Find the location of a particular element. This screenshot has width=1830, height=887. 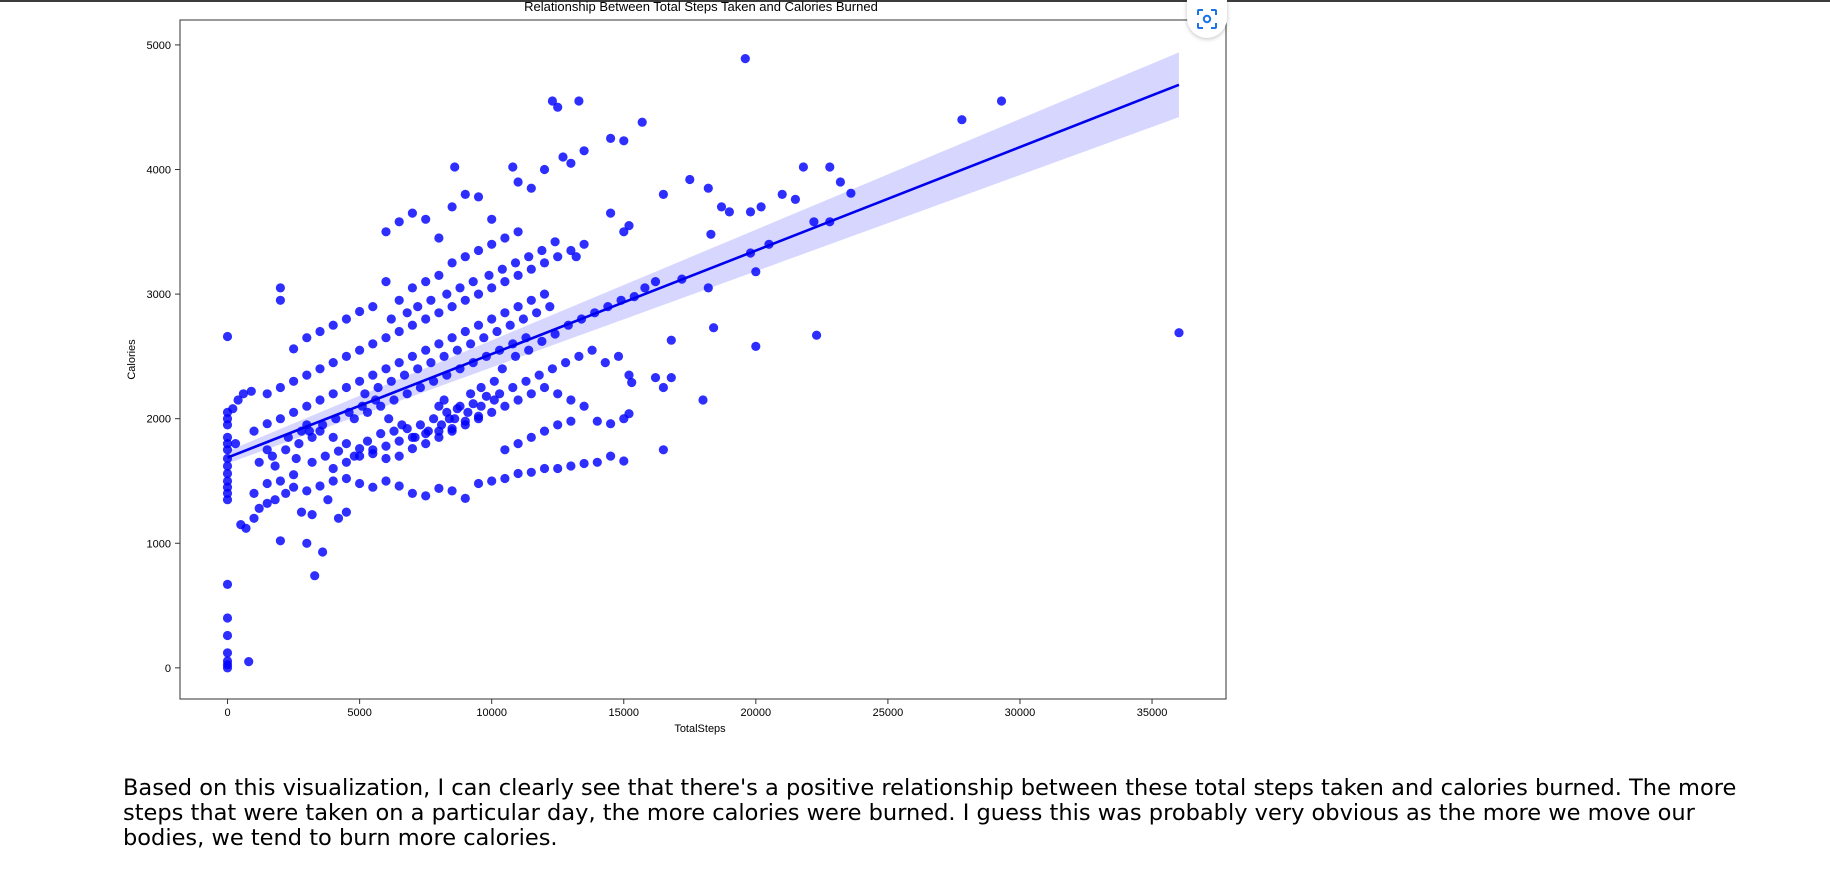

y-tick-label: 5000 is located at coordinates (159, 46).